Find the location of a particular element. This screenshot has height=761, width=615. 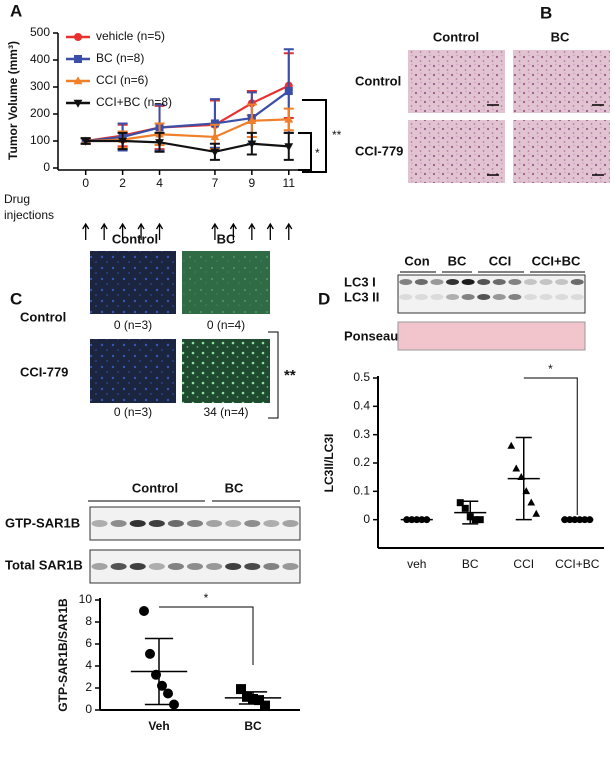

stain-image is located at coordinates (491, 336).